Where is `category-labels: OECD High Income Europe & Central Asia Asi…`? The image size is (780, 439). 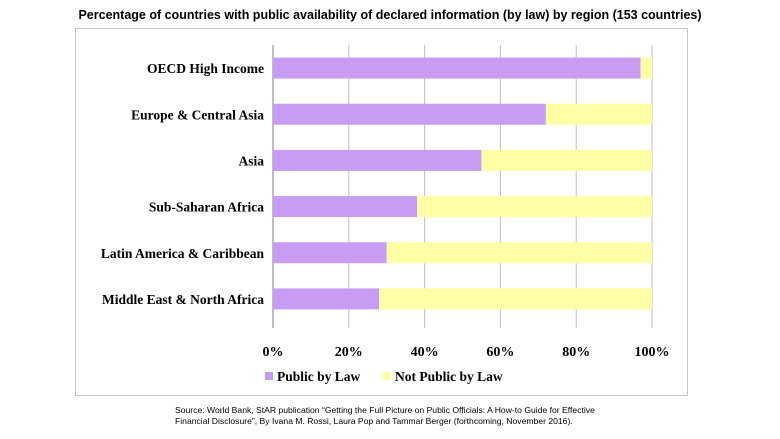 category-labels: OECD High Income Europe & Central Asia Asi… is located at coordinates (183, 184).